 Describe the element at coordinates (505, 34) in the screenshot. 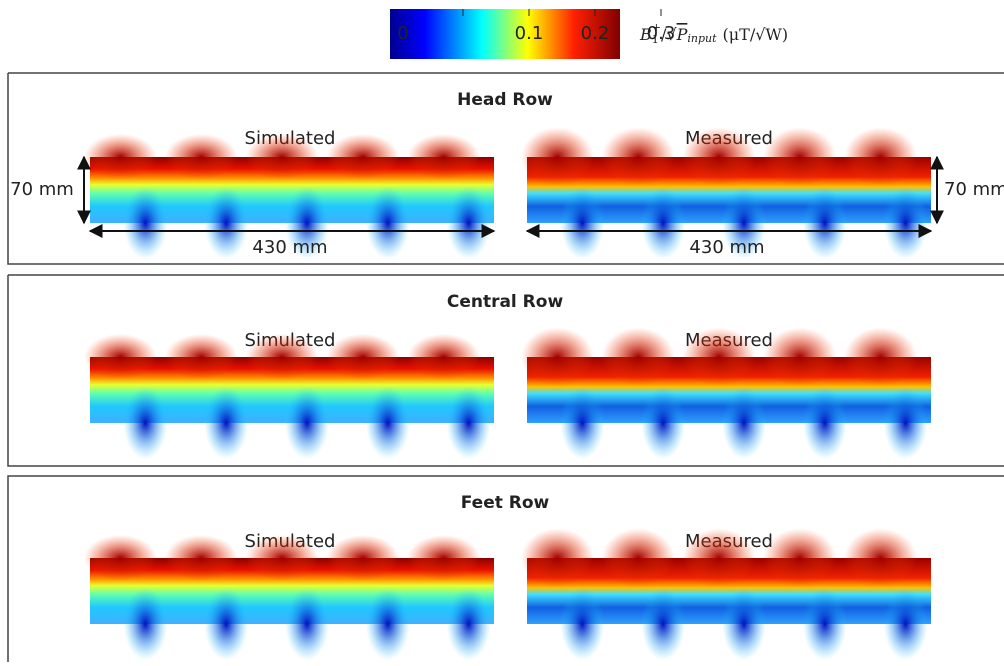

I see `colorbar` at that location.